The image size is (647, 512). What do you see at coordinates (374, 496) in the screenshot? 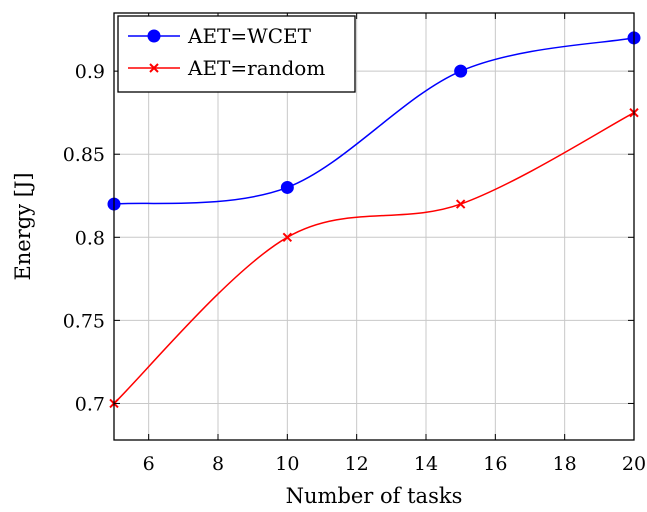
I see `x-axis-label: Number of tasks` at bounding box center [374, 496].